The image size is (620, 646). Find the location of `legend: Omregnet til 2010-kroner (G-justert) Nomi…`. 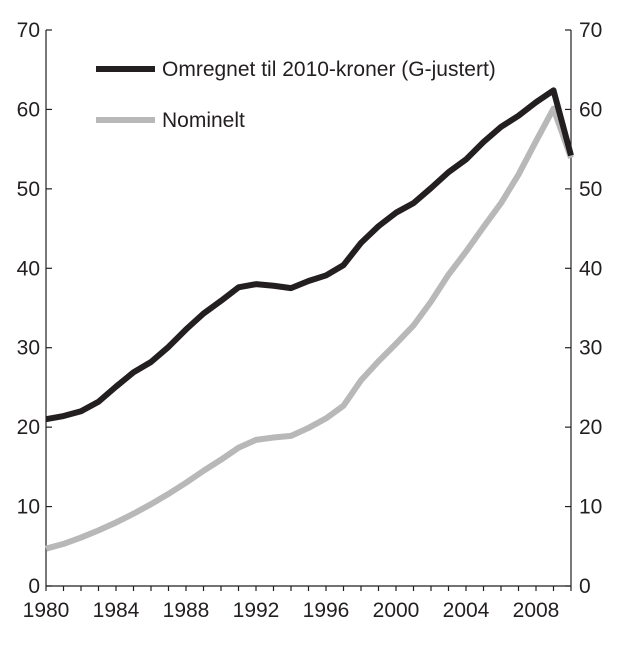

legend: Omregnet til 2010-kroner (G-justert) Nomi… is located at coordinates (296, 95).